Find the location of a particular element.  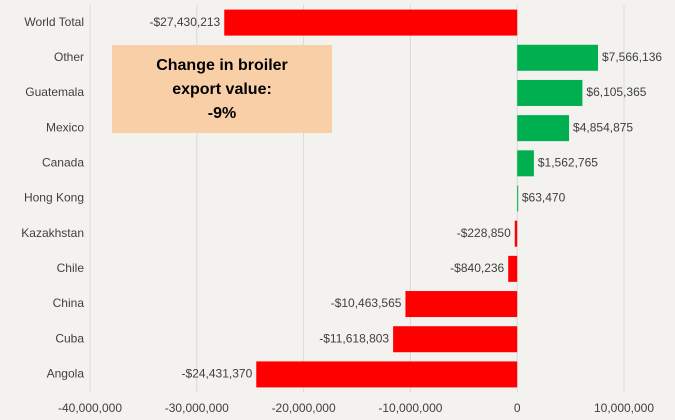

data-label: -$24,431,370 is located at coordinates (217, 374).